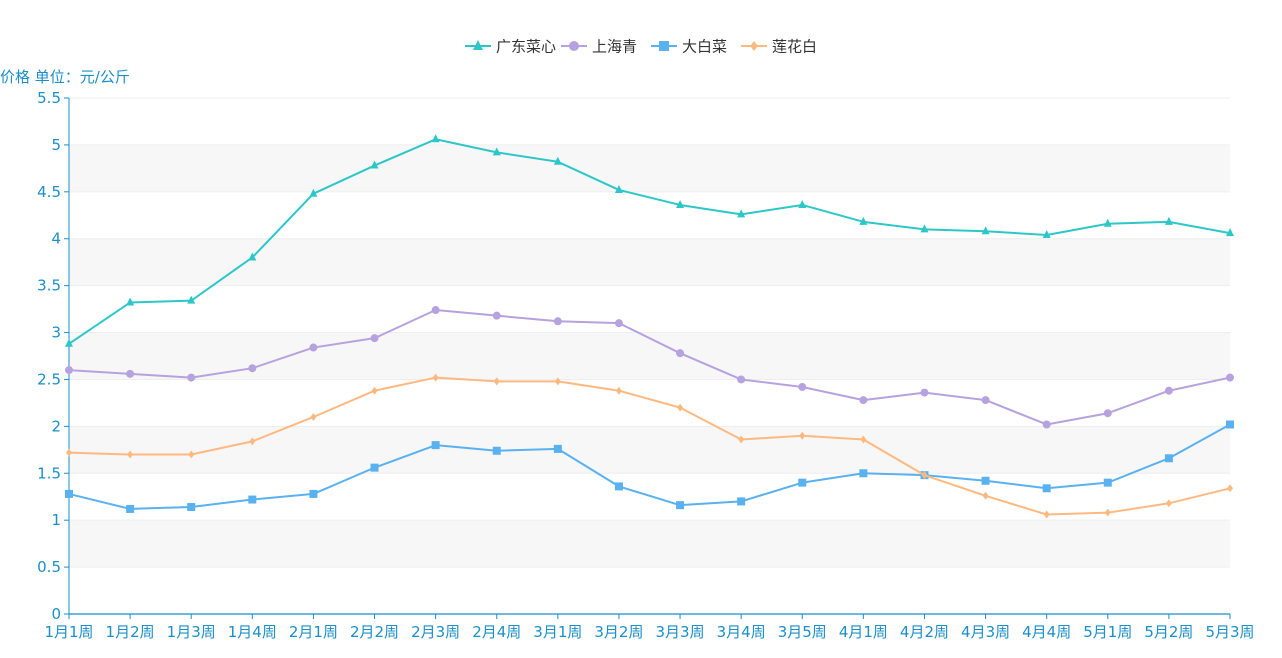 The width and height of the screenshot is (1282, 658). I want to click on legend-item: 大白菜, so click(689, 47).